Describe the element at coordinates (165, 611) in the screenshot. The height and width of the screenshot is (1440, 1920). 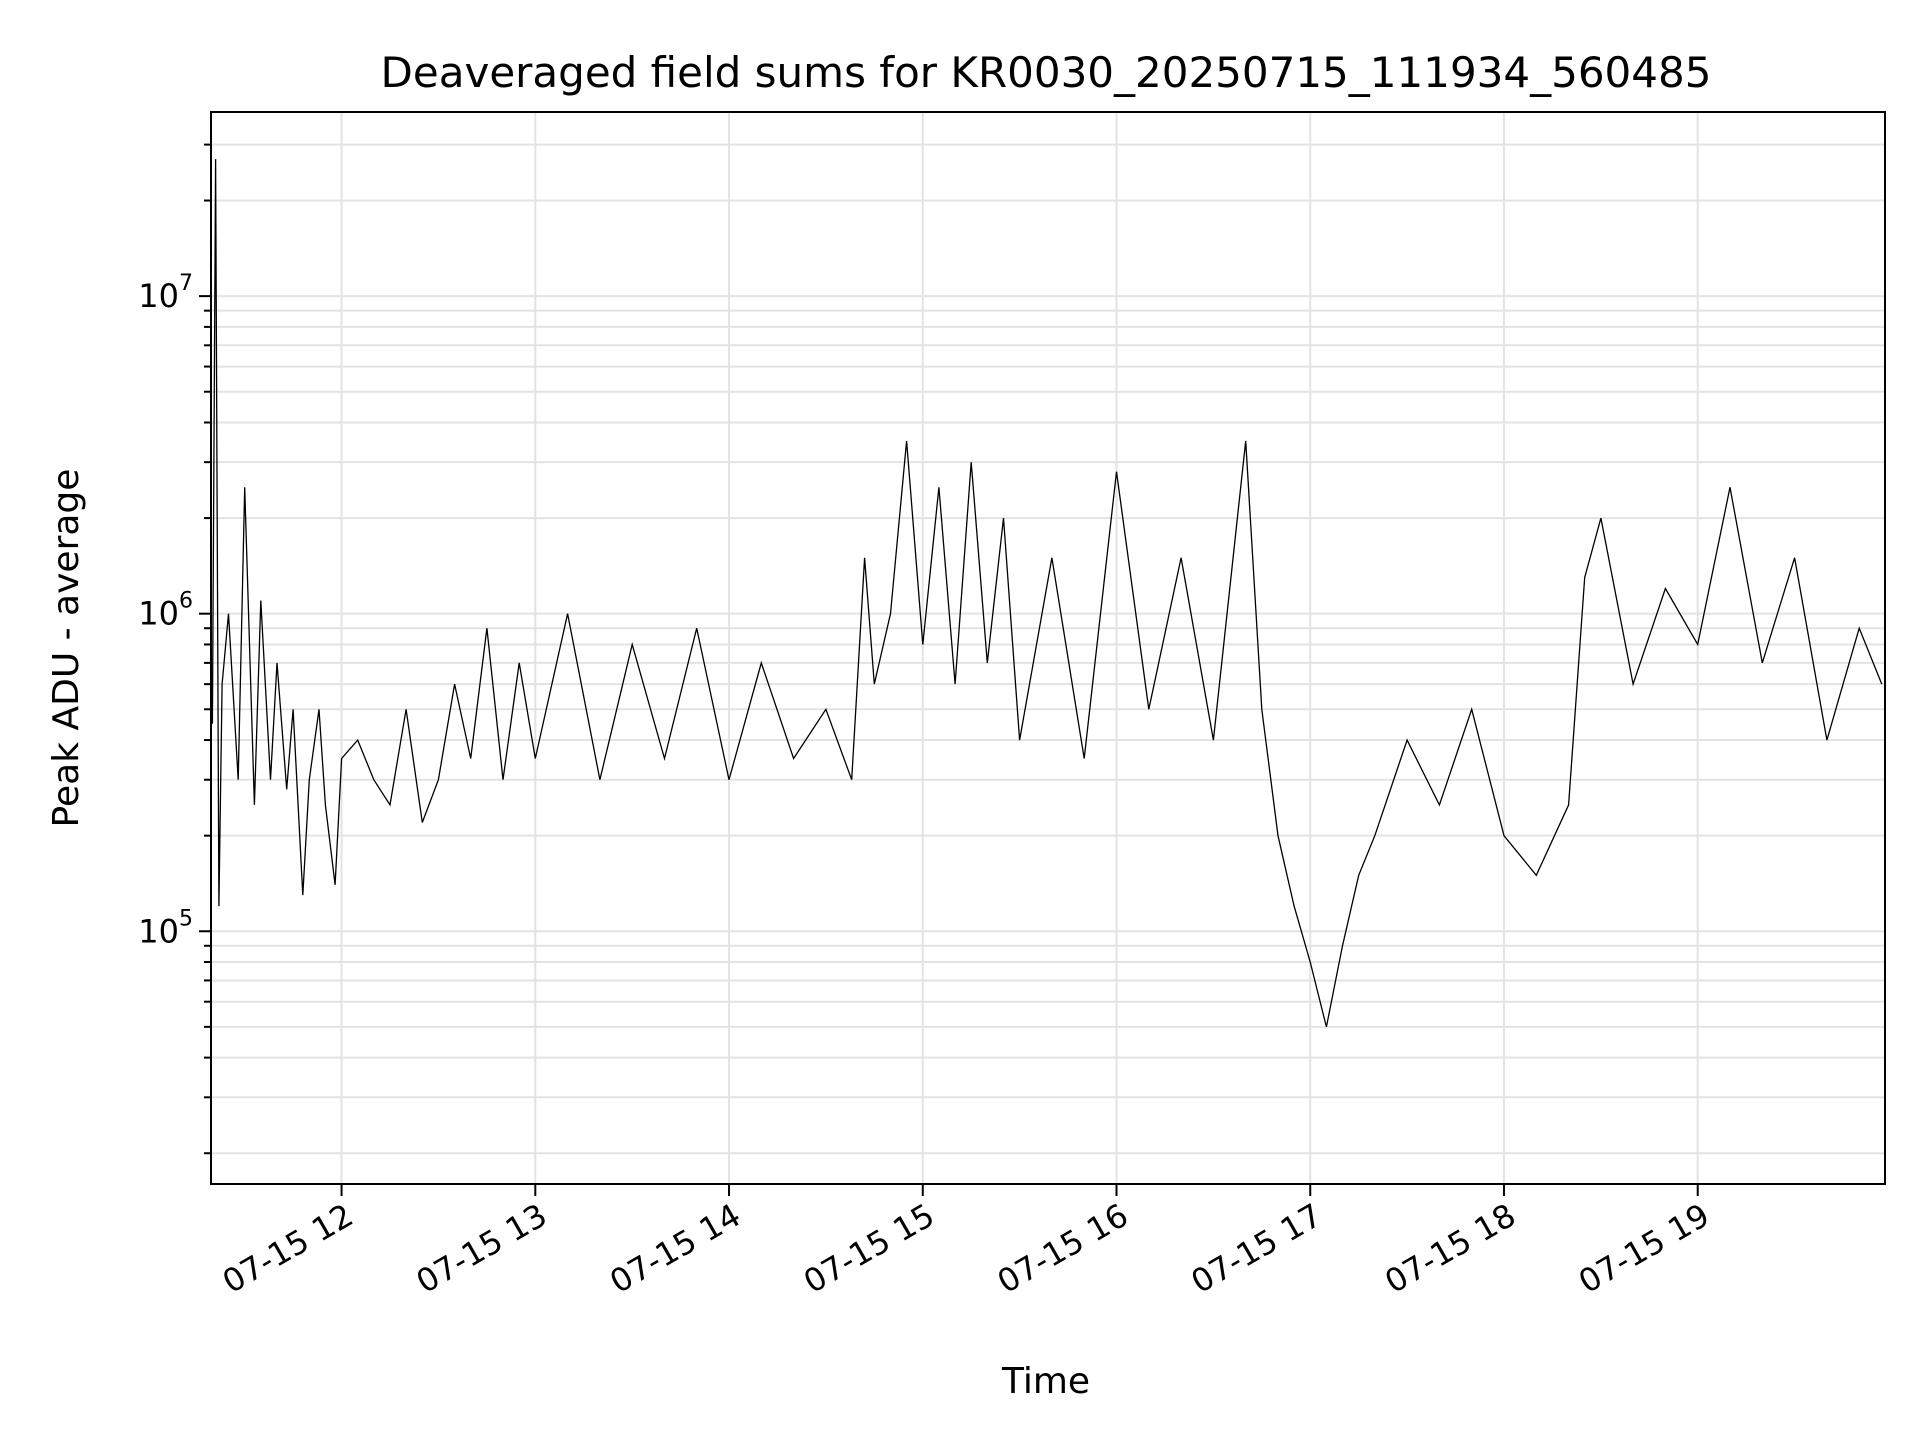
I see `y-tick-label: 10⁶` at that location.